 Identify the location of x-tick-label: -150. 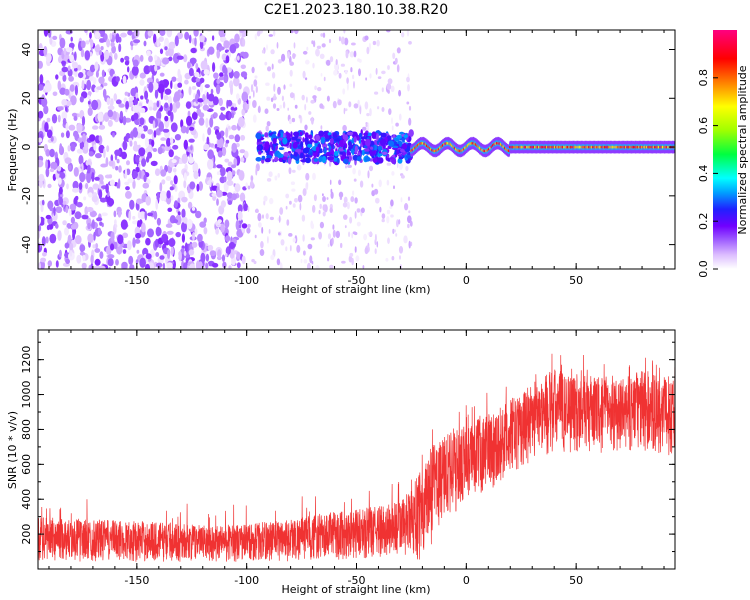
(136, 280).